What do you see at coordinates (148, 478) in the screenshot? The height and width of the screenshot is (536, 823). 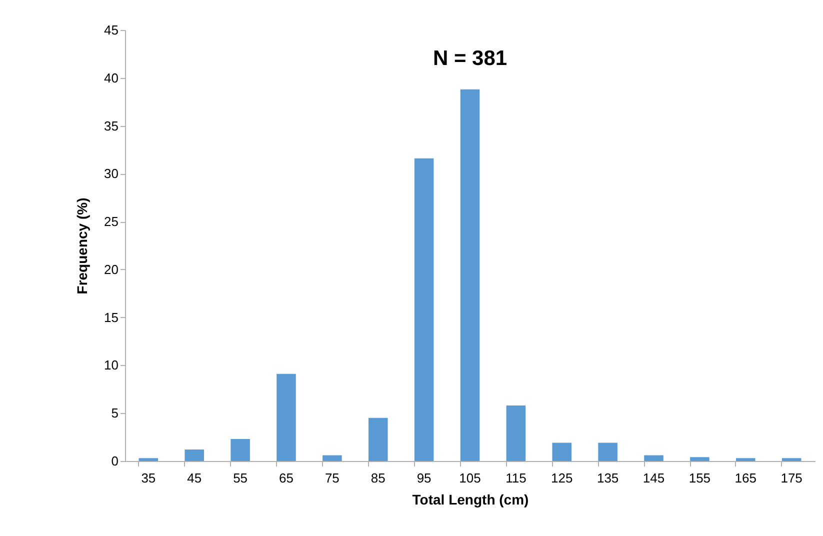 I see `x-tick-label: 35` at bounding box center [148, 478].